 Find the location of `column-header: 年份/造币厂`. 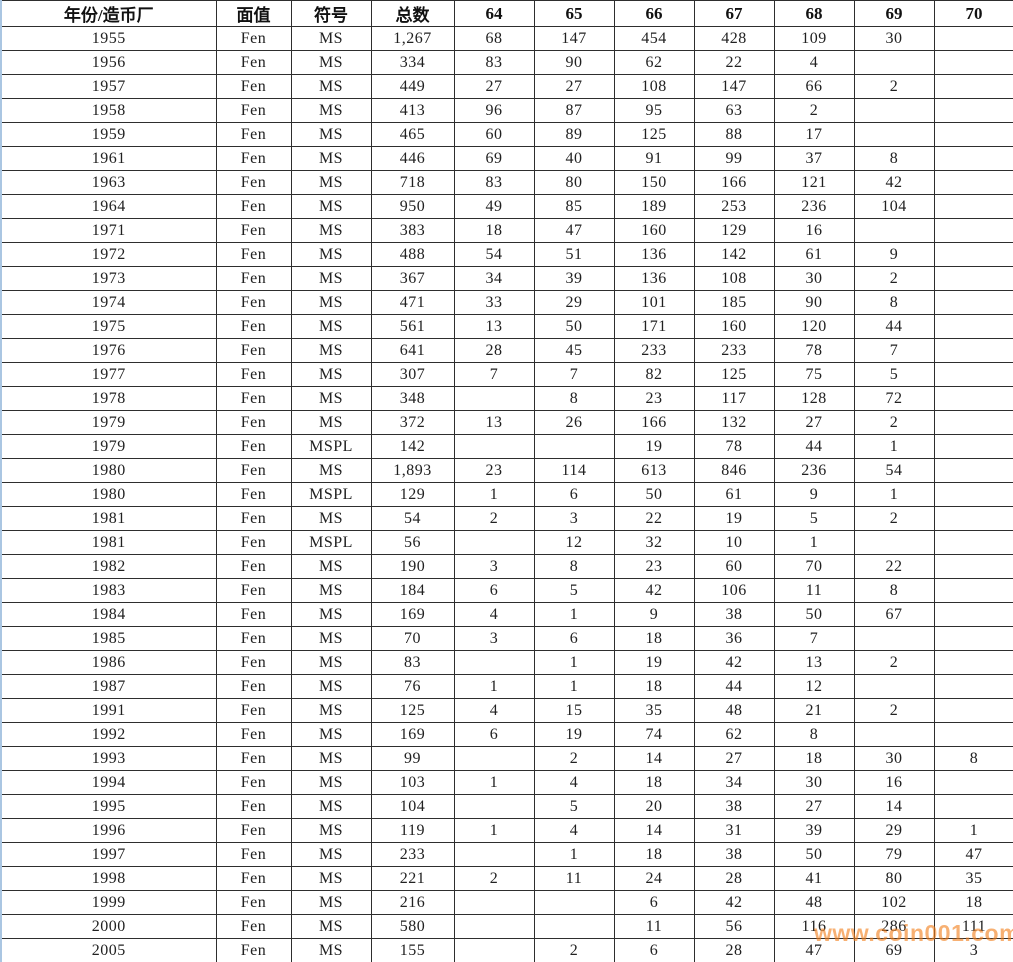

column-header: 年份/造币厂 is located at coordinates (108, 13).